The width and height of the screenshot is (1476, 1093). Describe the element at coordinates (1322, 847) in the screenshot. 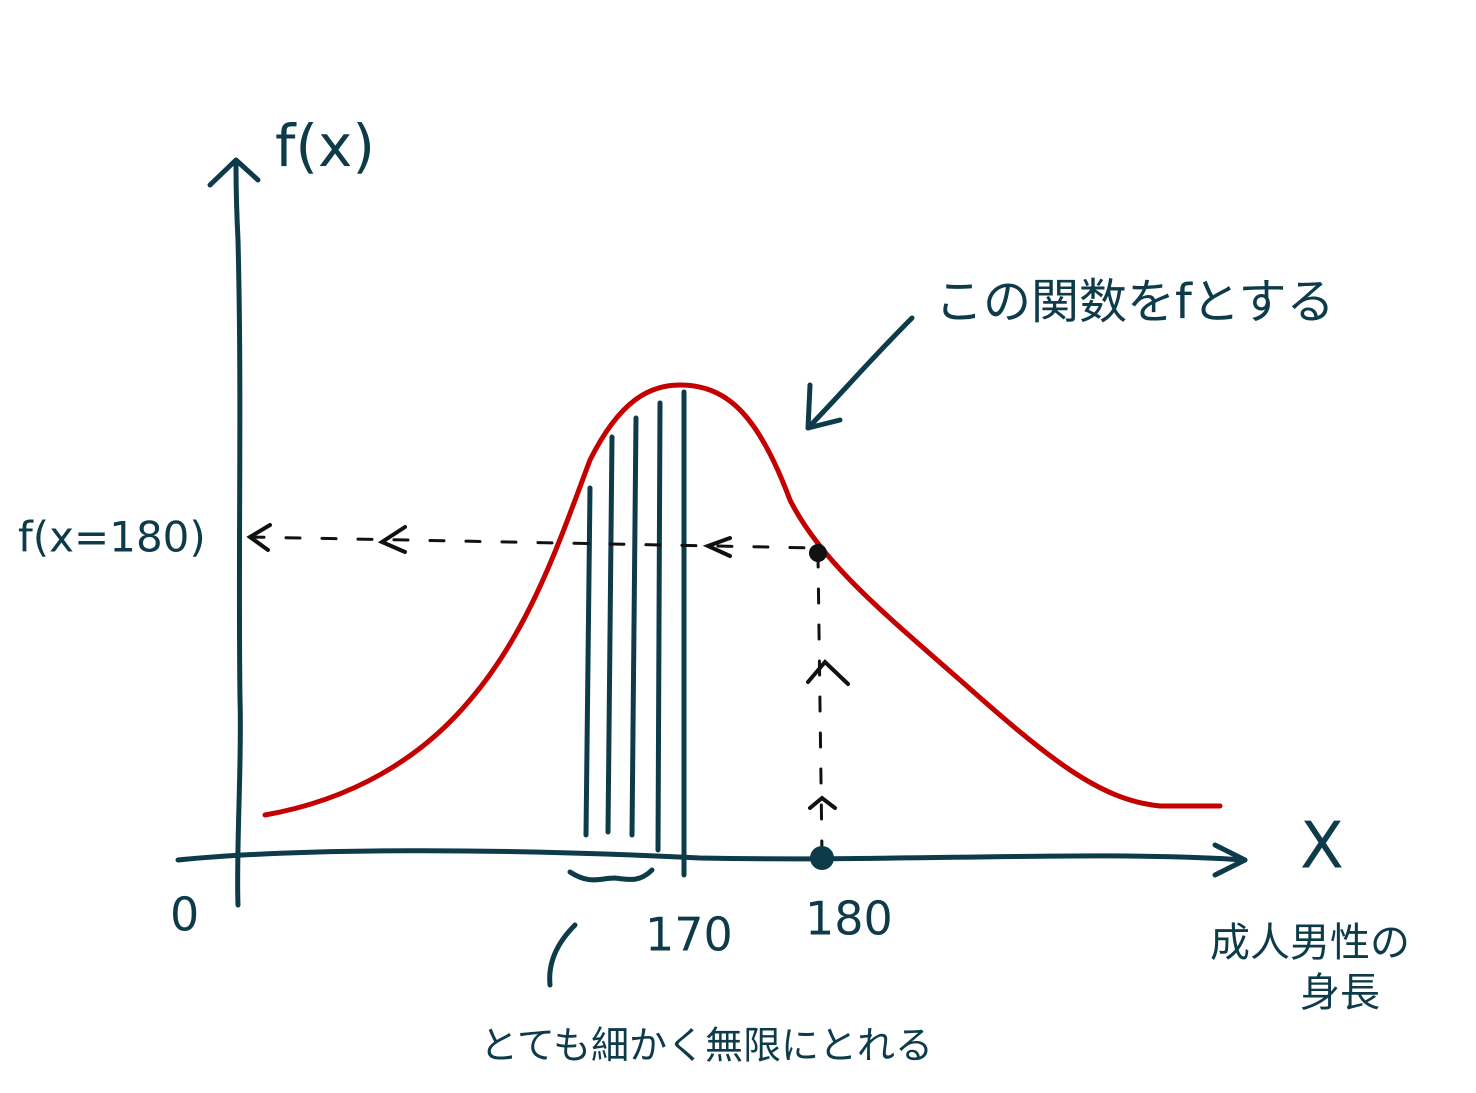

I see `x-axis-label: X` at that location.